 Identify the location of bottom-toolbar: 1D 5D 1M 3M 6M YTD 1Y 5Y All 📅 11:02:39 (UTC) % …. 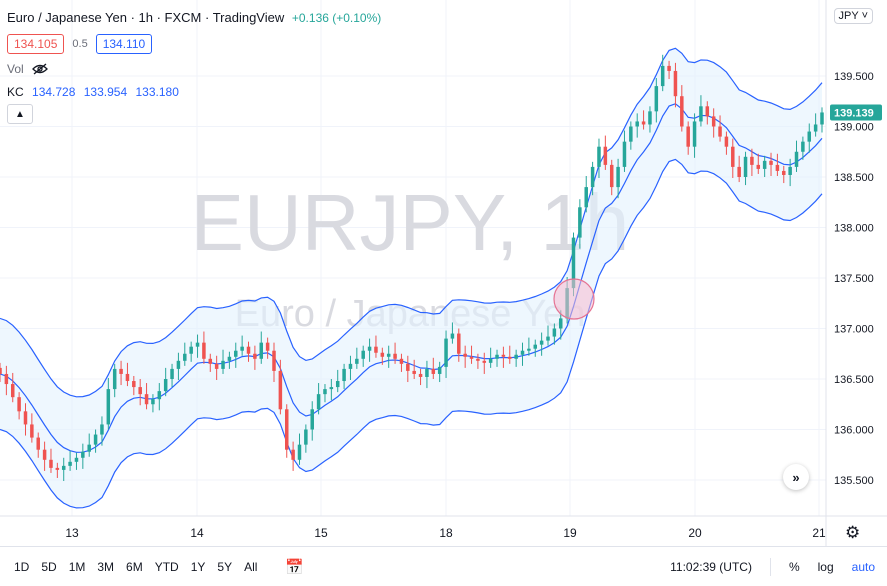
(443, 566).